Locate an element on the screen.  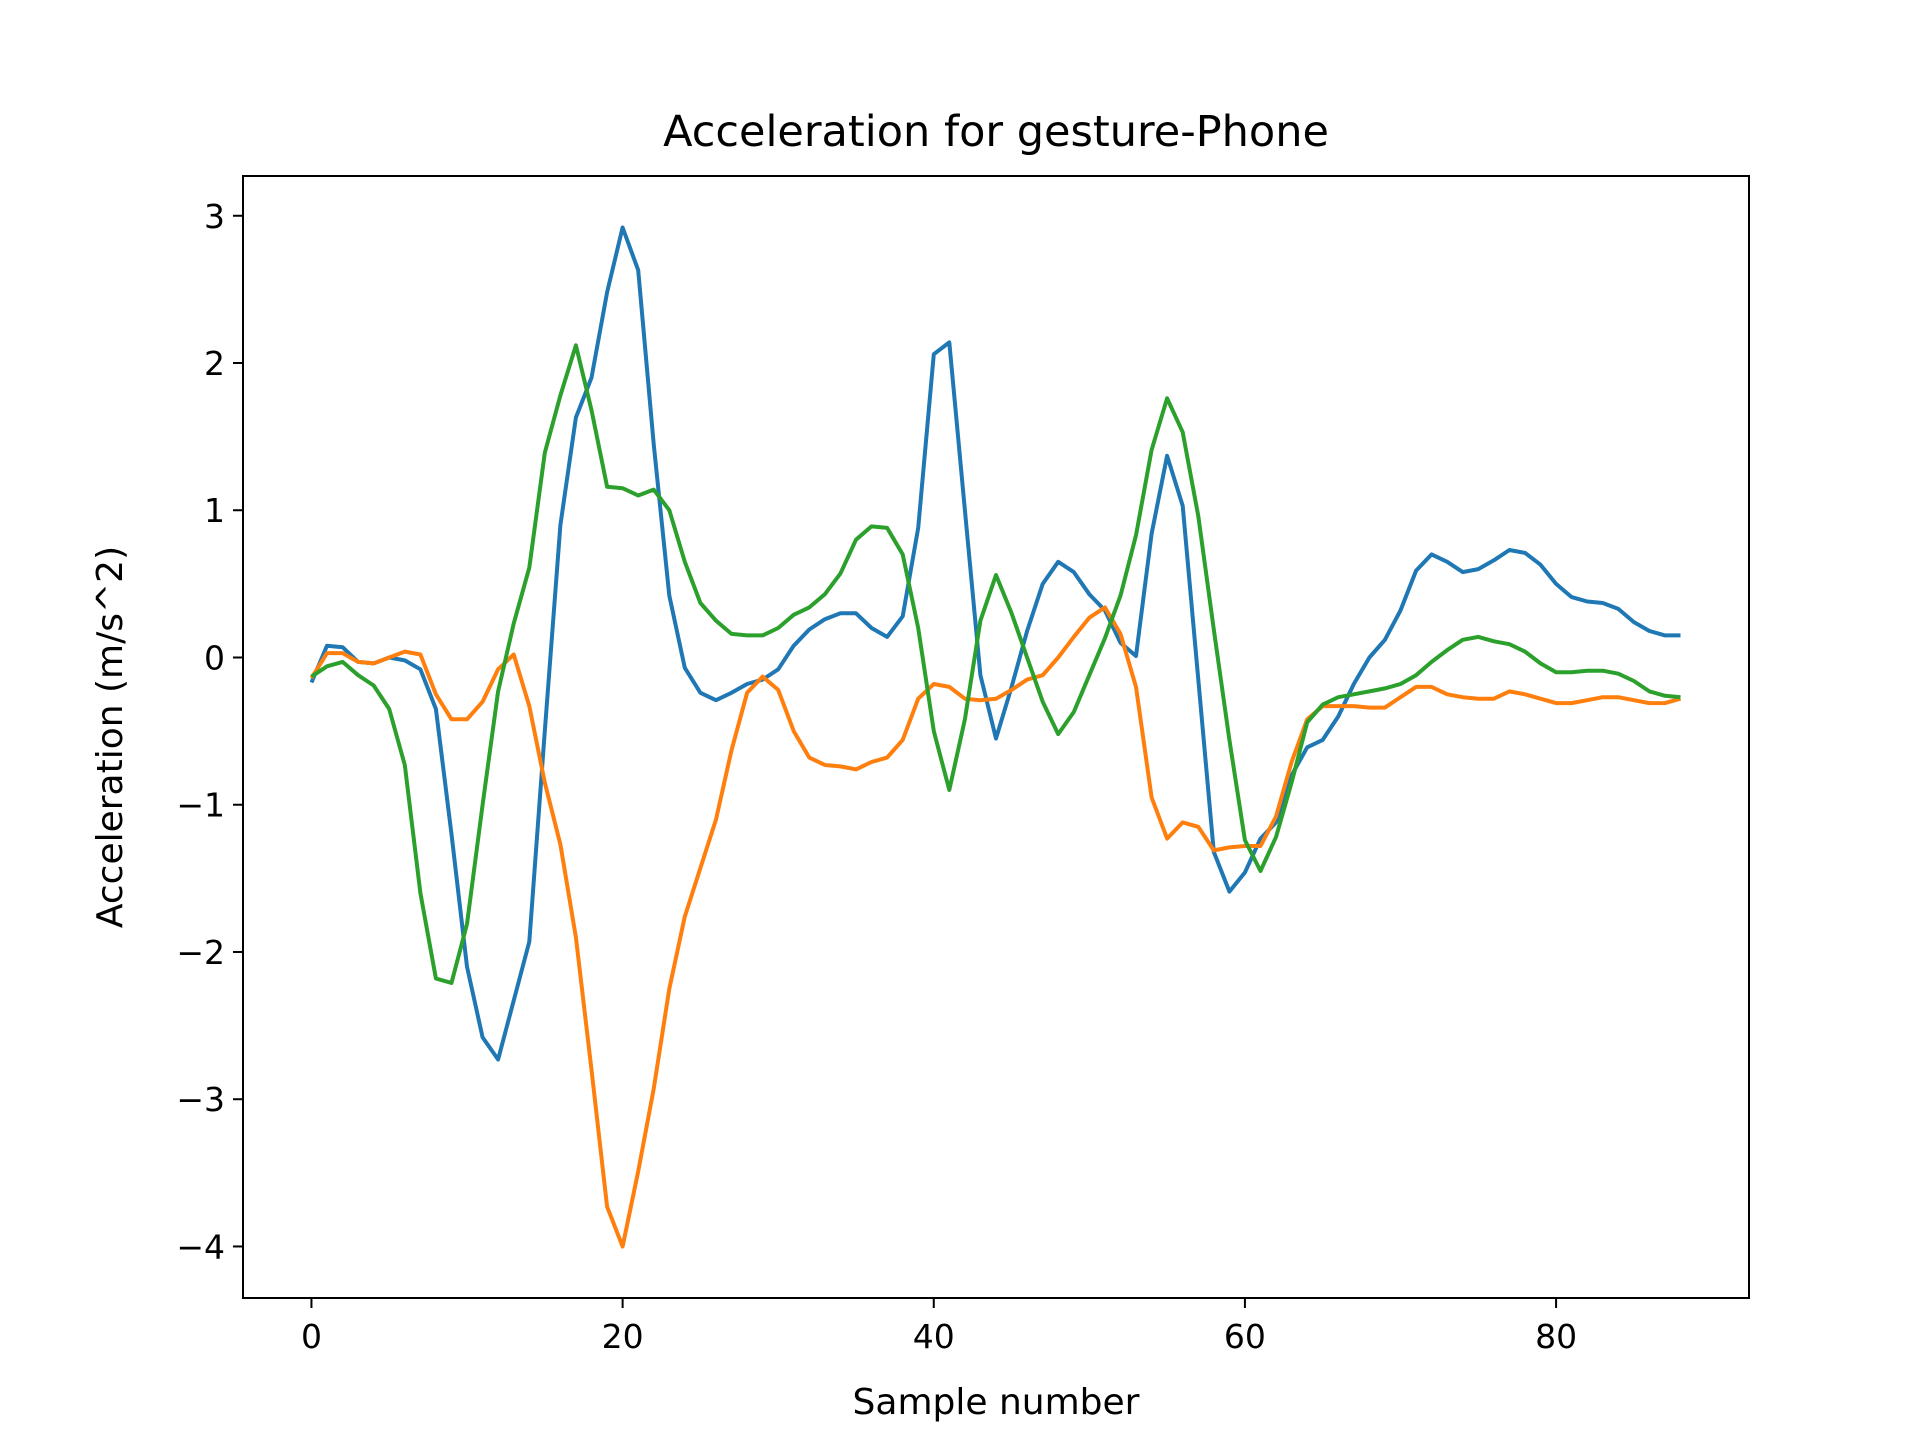
y-axis-title: Acceleration (m/s^2) is located at coordinates (110, 737).